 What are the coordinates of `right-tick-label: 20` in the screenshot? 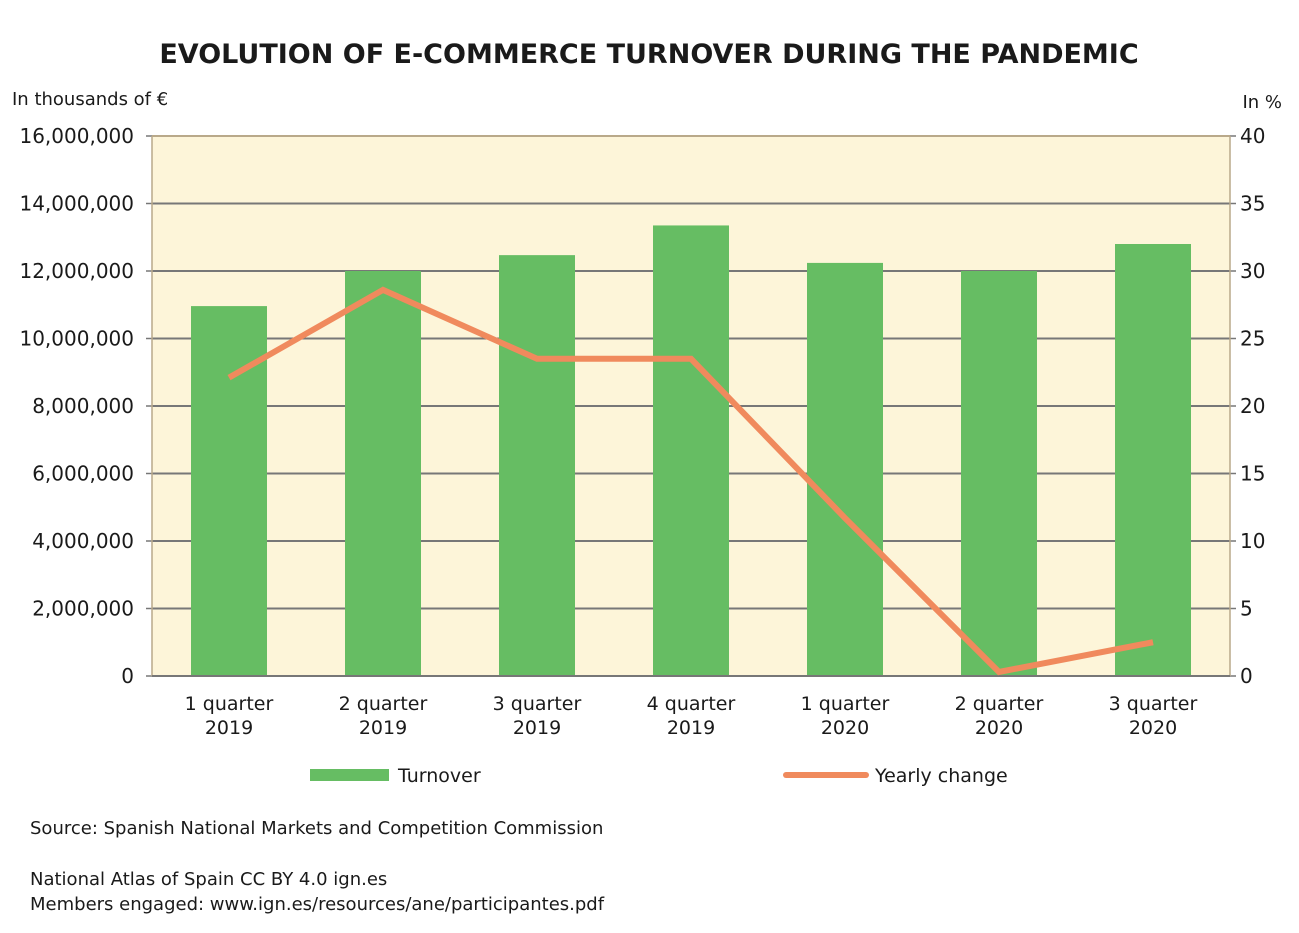 It's located at (1252, 406).